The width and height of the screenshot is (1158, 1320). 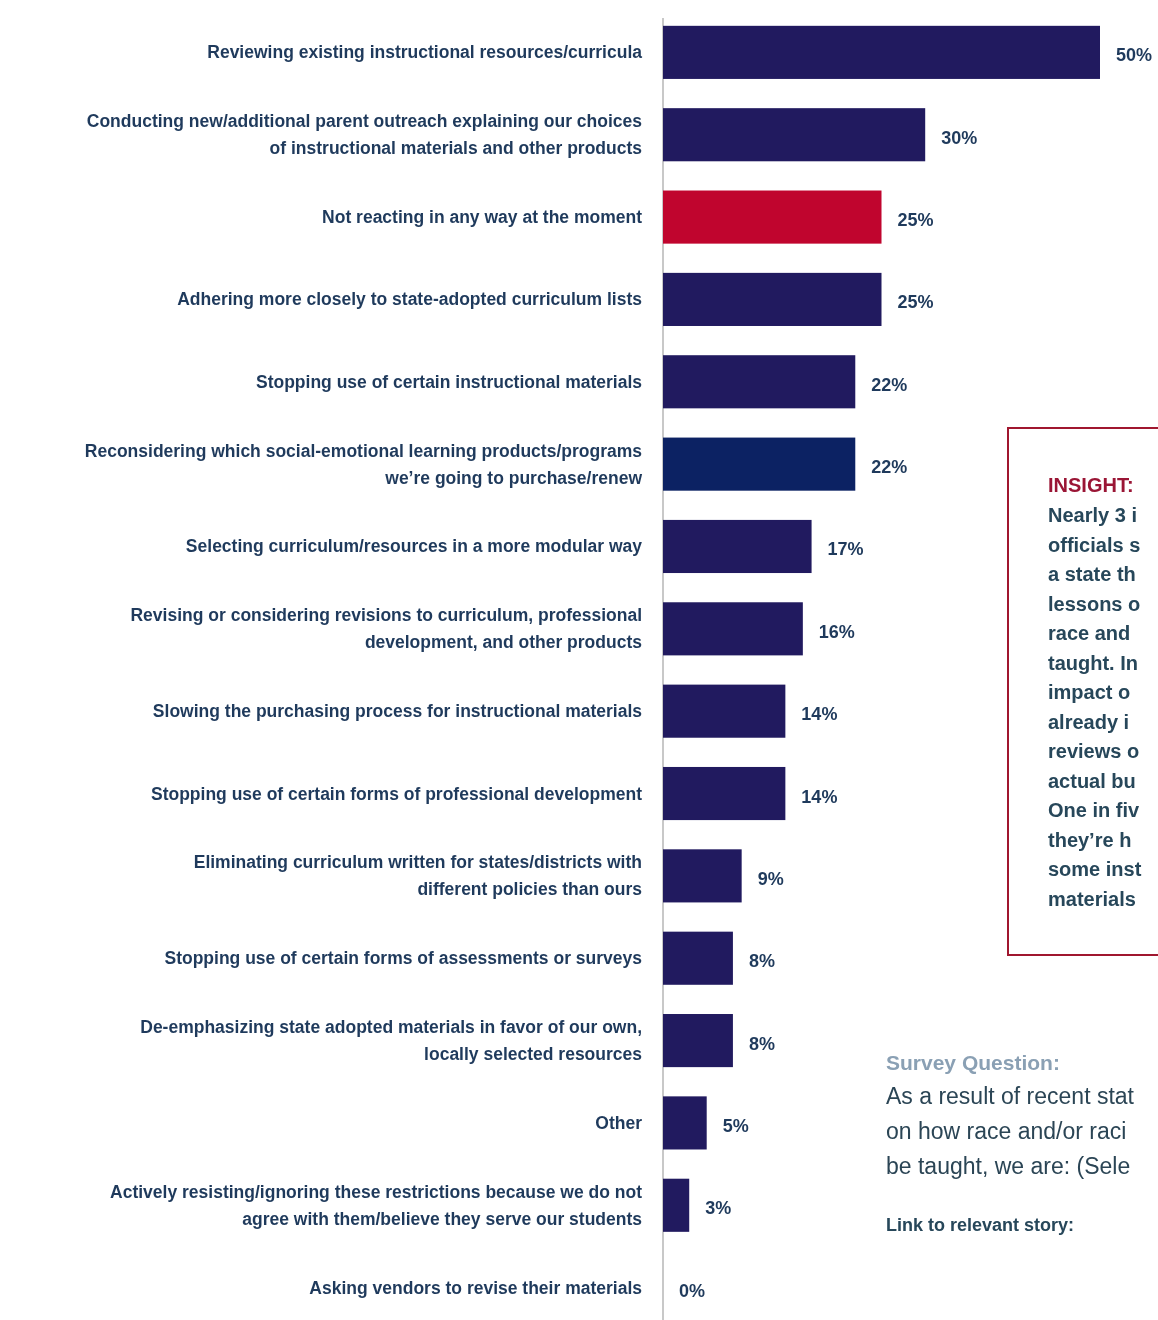 What do you see at coordinates (449, 381) in the screenshot?
I see `y-tick-label: Stopping use of certain instructional materials` at bounding box center [449, 381].